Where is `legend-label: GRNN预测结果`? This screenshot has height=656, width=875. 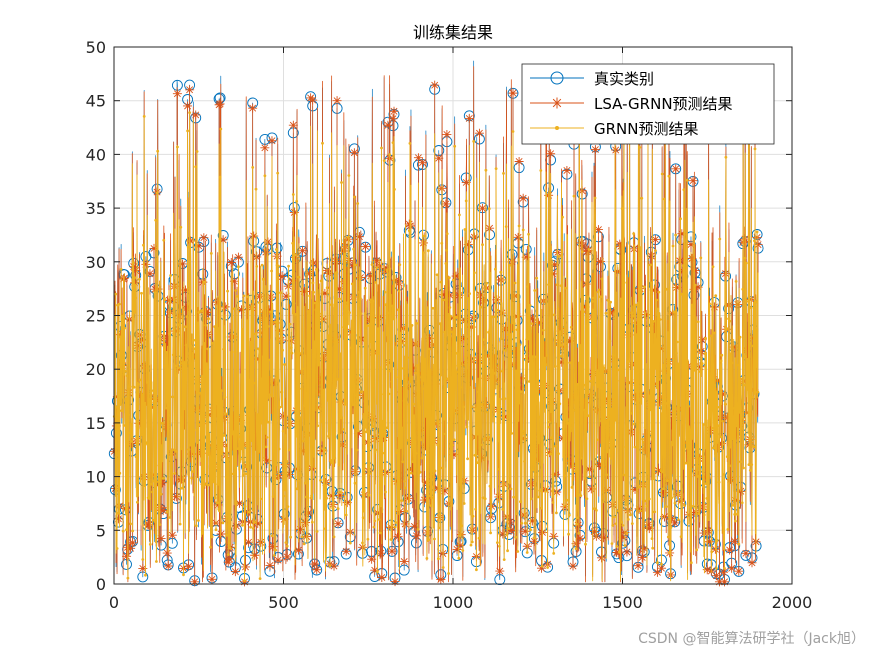
legend-label: GRNN预测结果 is located at coordinates (646, 129).